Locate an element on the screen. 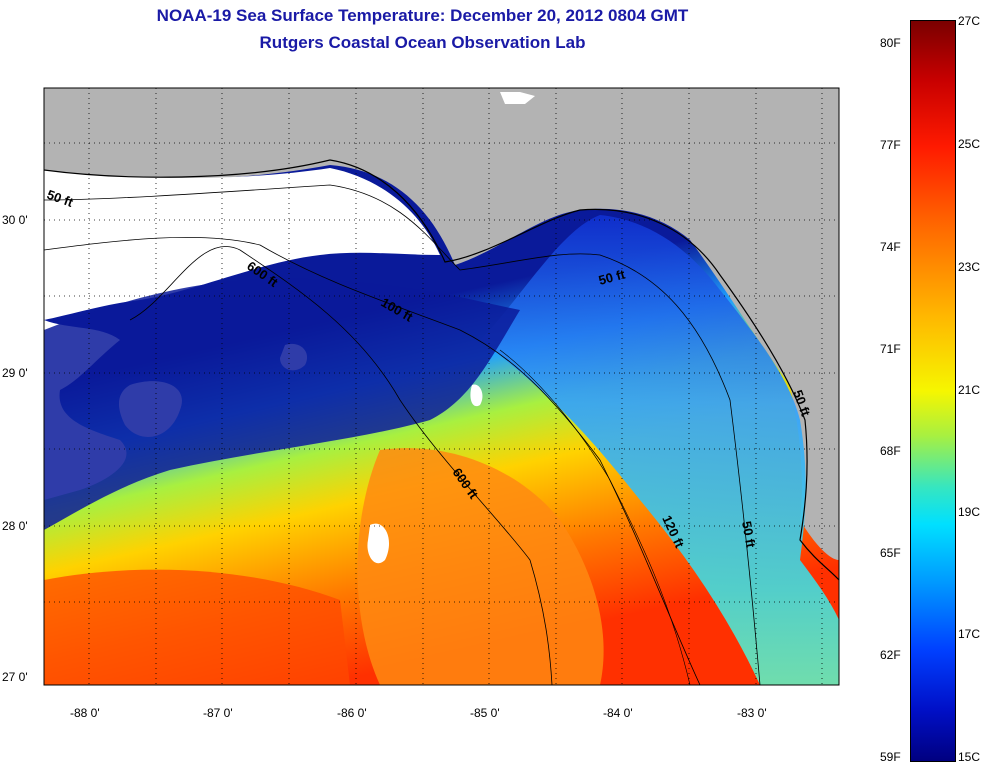 This screenshot has width=992, height=770. lon-label: -88 0' is located at coordinates (85, 713).